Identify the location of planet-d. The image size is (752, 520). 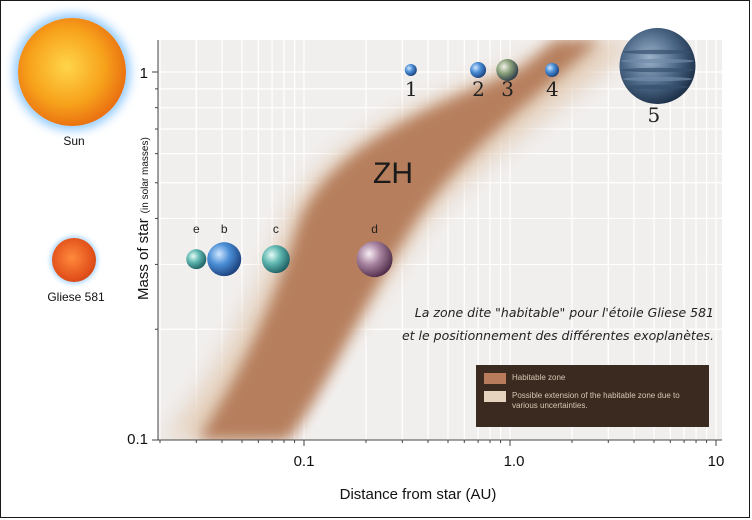
(374, 259).